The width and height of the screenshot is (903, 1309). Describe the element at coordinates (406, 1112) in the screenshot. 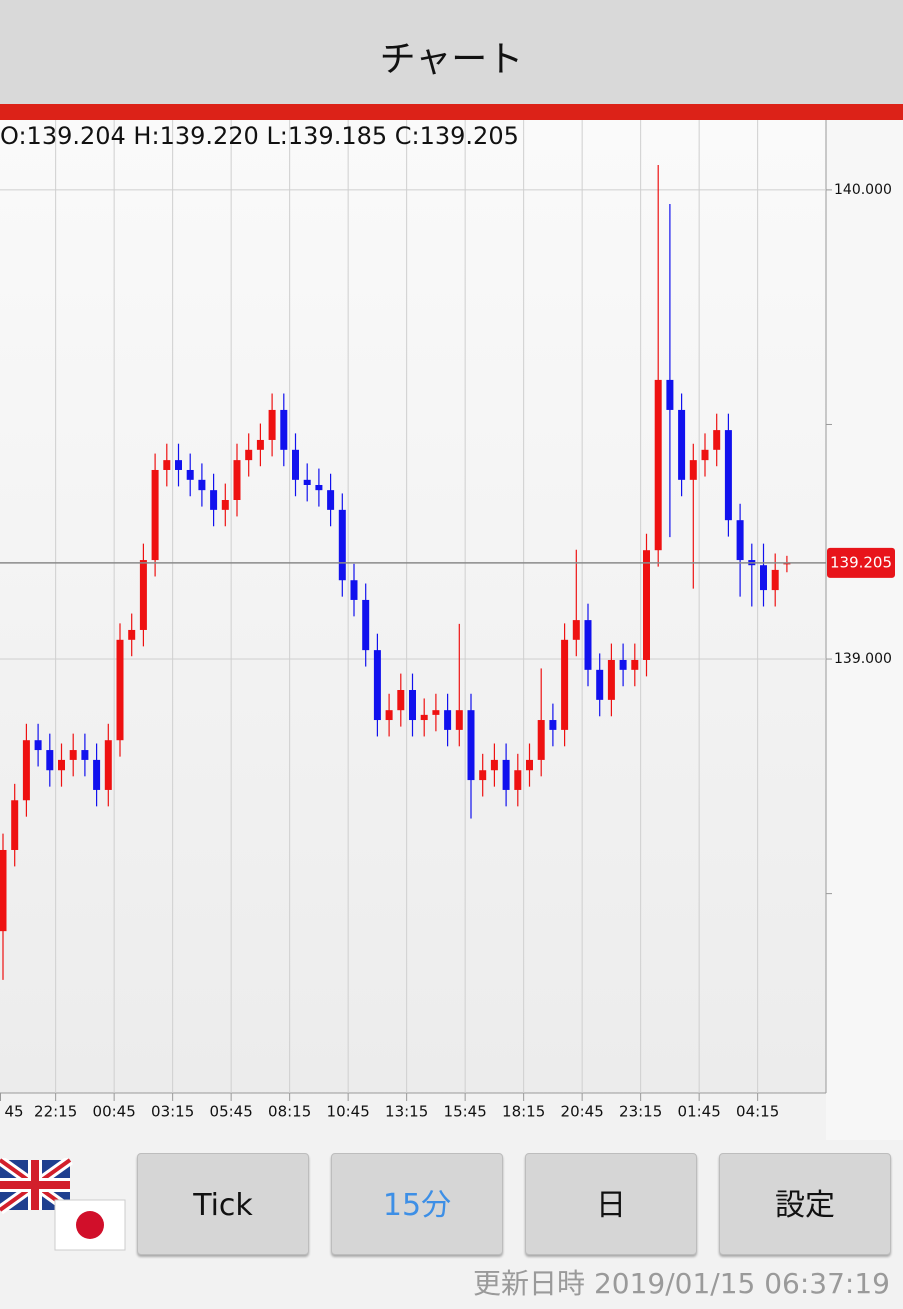

I see `x-tick-label: 13:15` at that location.